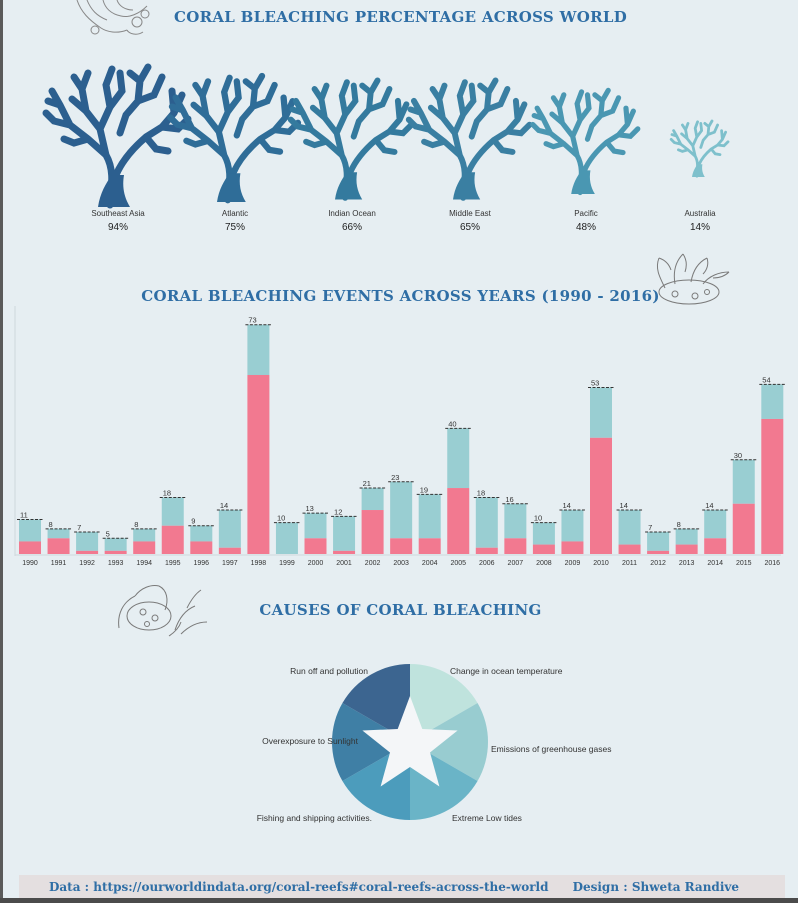  I want to click on coral-region-label: Middle East, so click(470, 213).